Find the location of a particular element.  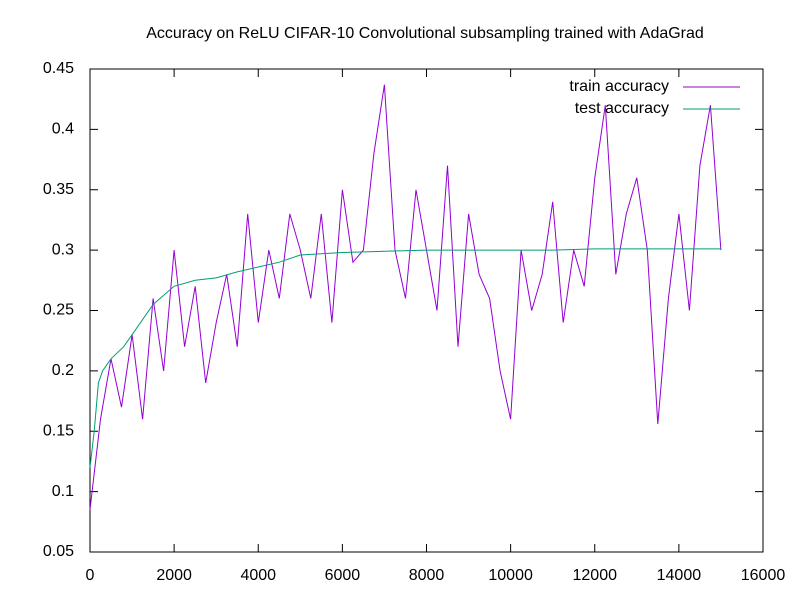

x-tick-label: 2000 is located at coordinates (174, 575).